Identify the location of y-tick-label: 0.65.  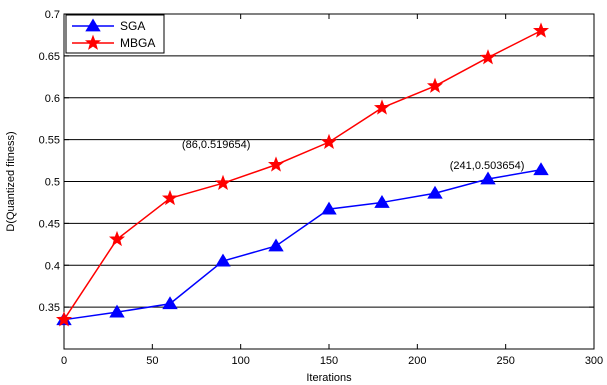
(49, 57).